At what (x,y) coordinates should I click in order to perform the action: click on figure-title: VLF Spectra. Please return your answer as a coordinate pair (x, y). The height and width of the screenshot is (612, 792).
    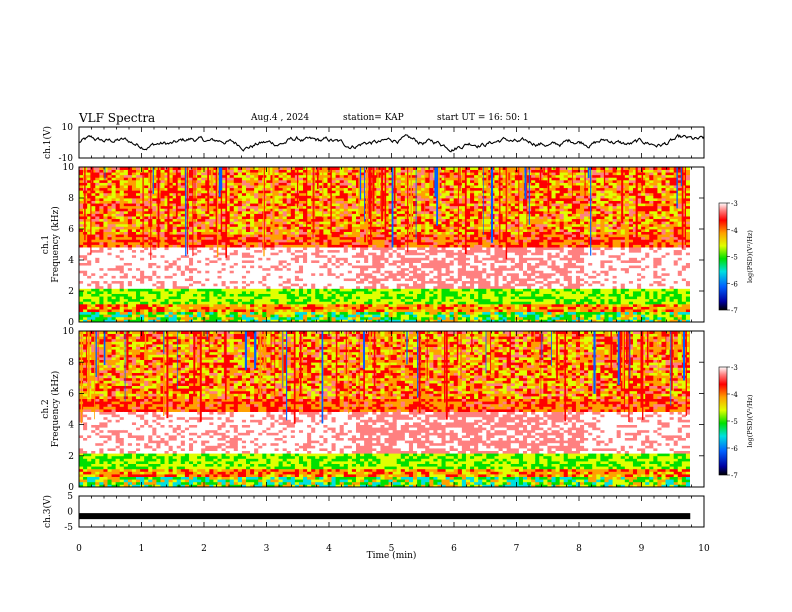
    Looking at the image, I should click on (117, 118).